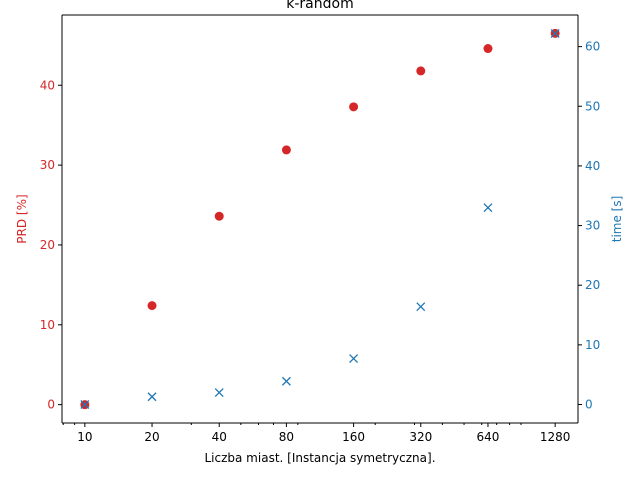 Image resolution: width=640 pixels, height=480 pixels. I want to click on right-y-tick-label: 60, so click(592, 47).